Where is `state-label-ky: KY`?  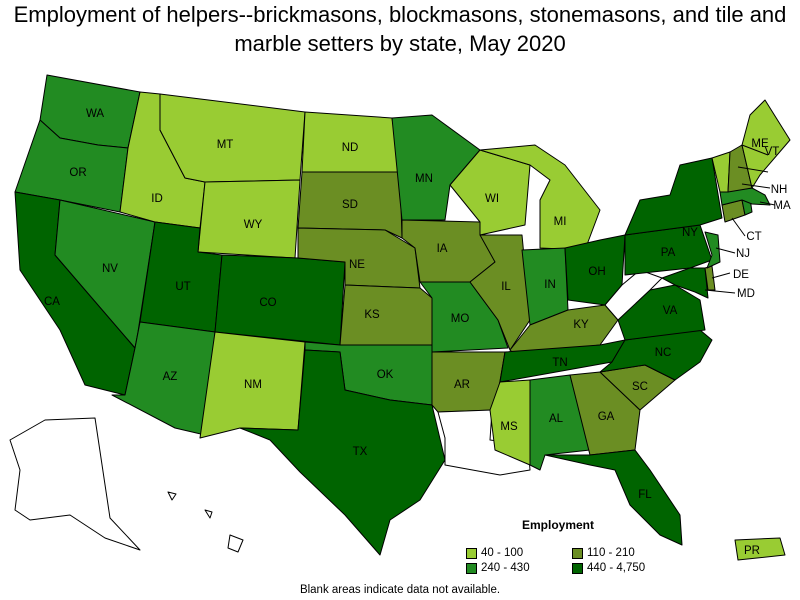
state-label-ky: KY is located at coordinates (581, 325).